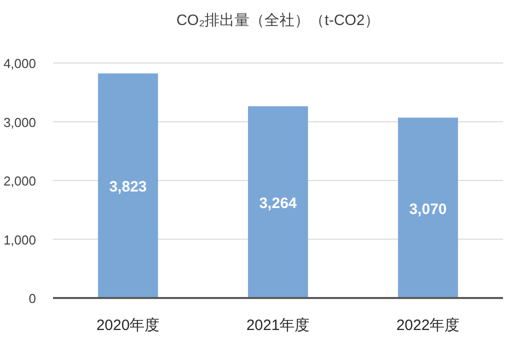  Describe the element at coordinates (128, 325) in the screenshot. I see `x-tick-label: 2020年度` at that location.